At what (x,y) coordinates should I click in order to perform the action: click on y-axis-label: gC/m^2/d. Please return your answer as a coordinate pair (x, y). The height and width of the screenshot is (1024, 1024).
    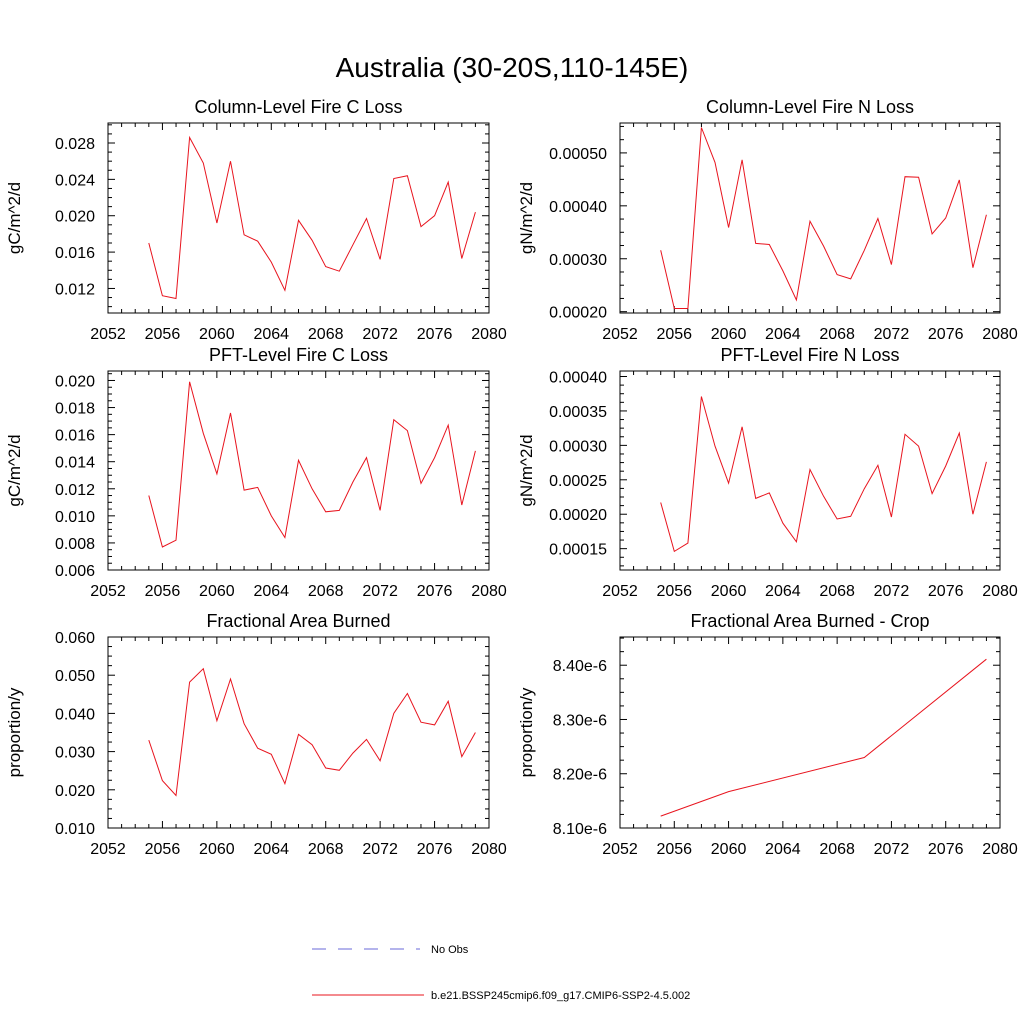
    Looking at the image, I should click on (14, 470).